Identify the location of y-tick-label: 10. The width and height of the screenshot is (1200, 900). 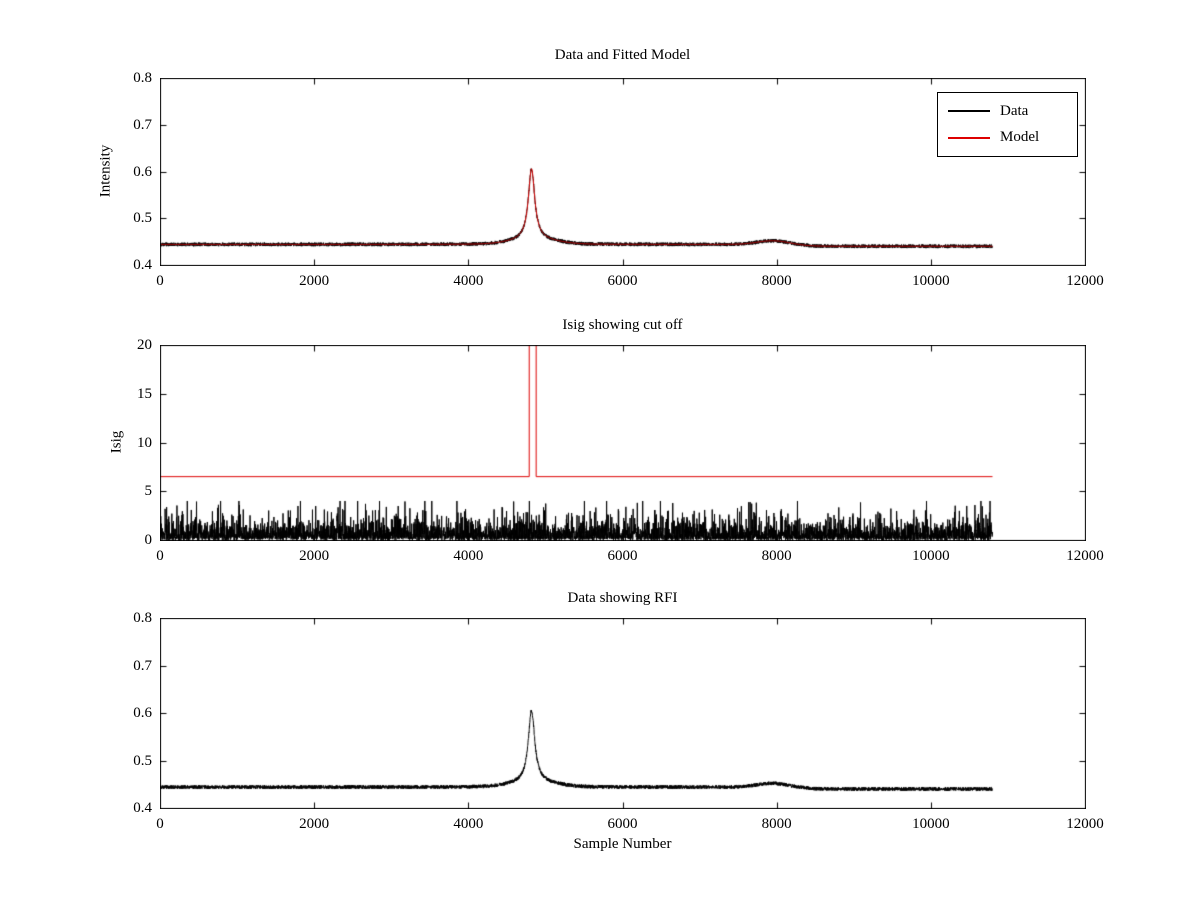
(144, 442).